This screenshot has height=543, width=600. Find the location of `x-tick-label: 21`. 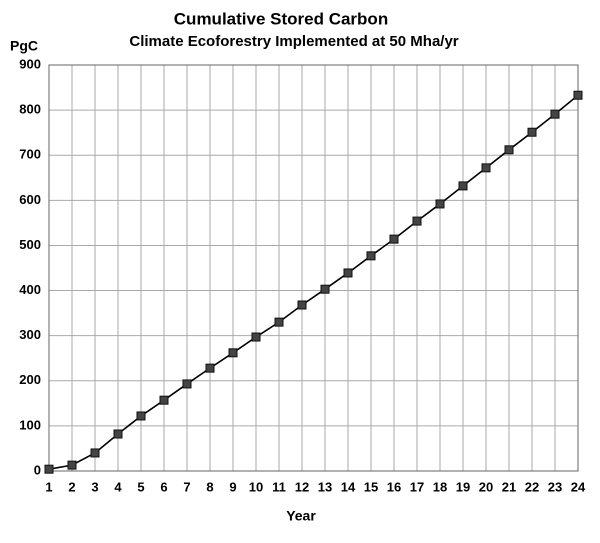

x-tick-label: 21 is located at coordinates (509, 486).